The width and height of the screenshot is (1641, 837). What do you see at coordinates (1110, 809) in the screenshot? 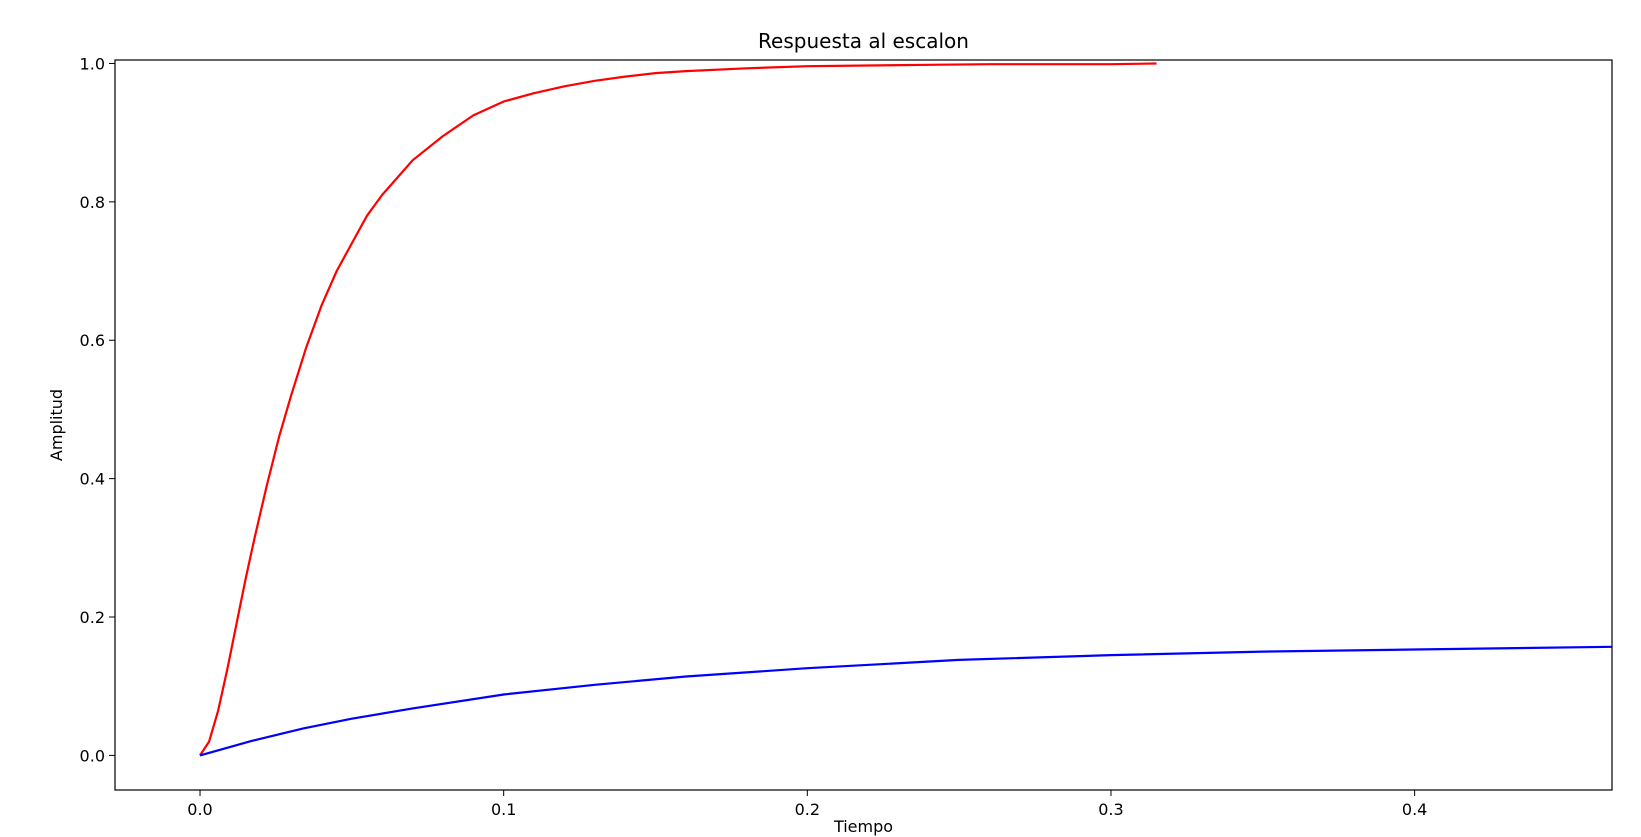
I see `x-tick-label: 0.3` at bounding box center [1110, 809].